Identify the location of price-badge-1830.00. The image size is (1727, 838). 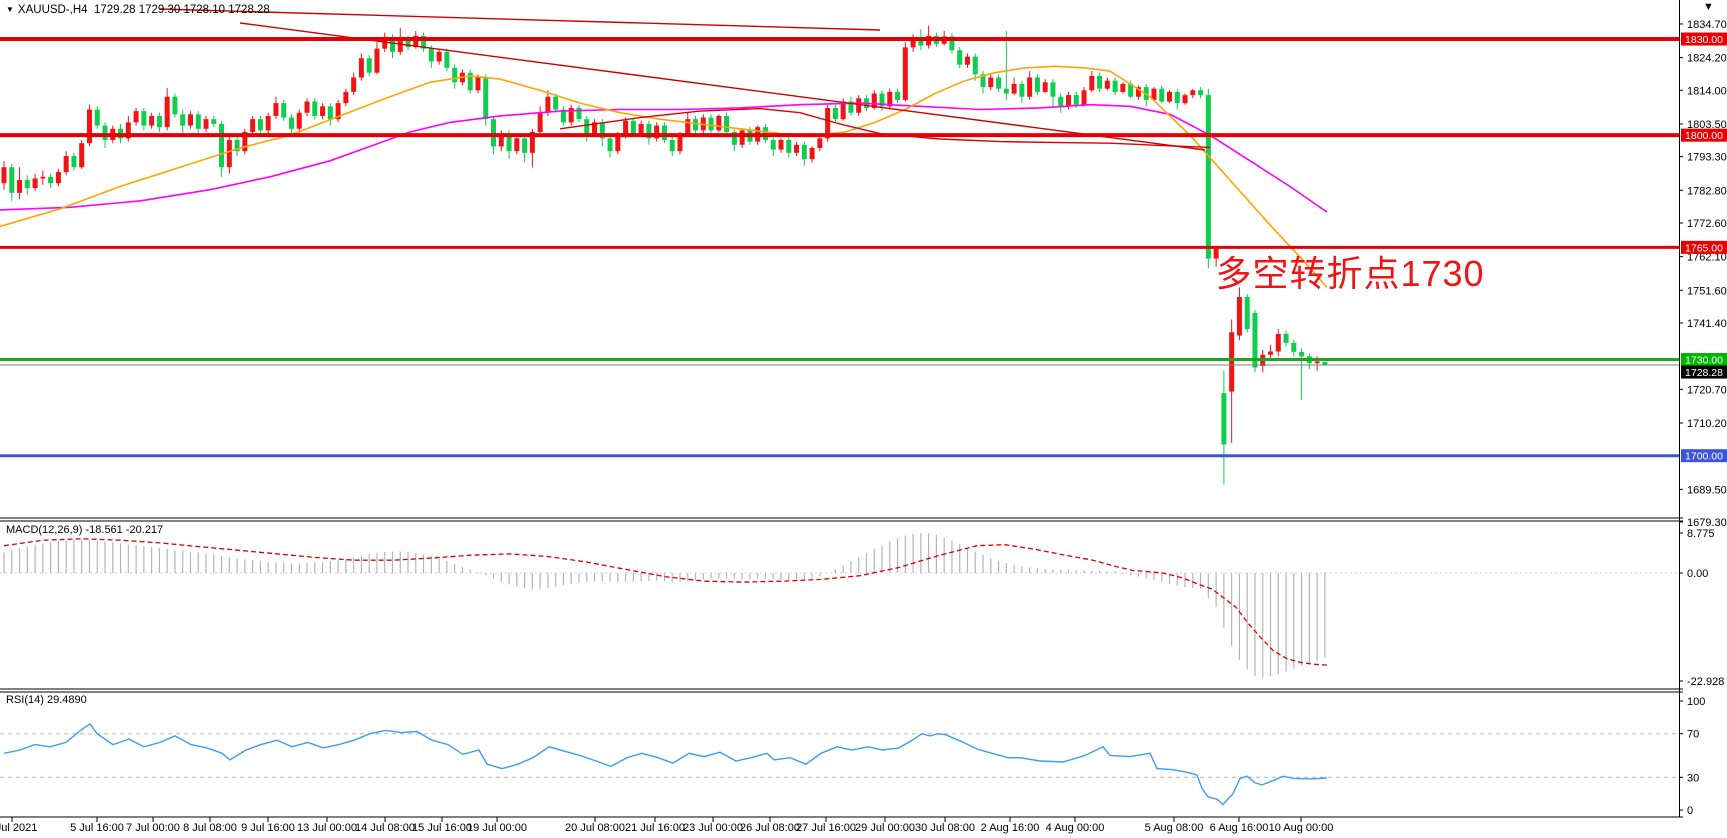
(1704, 39).